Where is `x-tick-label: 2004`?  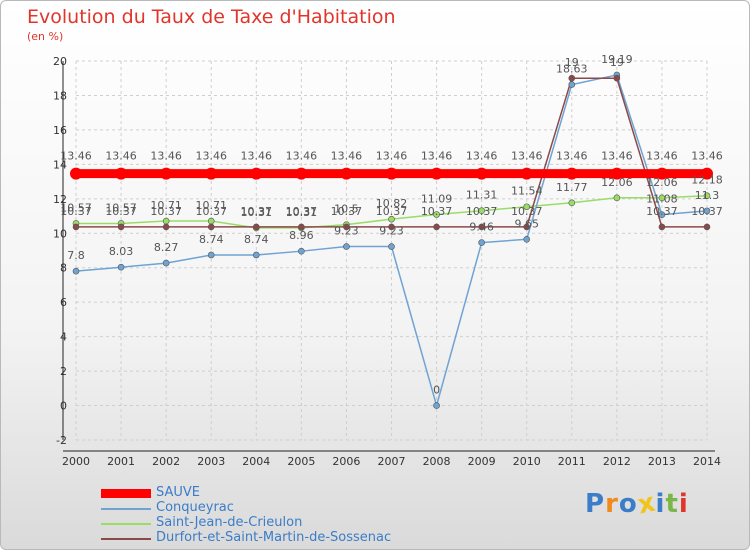
x-tick-label: 2004 is located at coordinates (256, 461).